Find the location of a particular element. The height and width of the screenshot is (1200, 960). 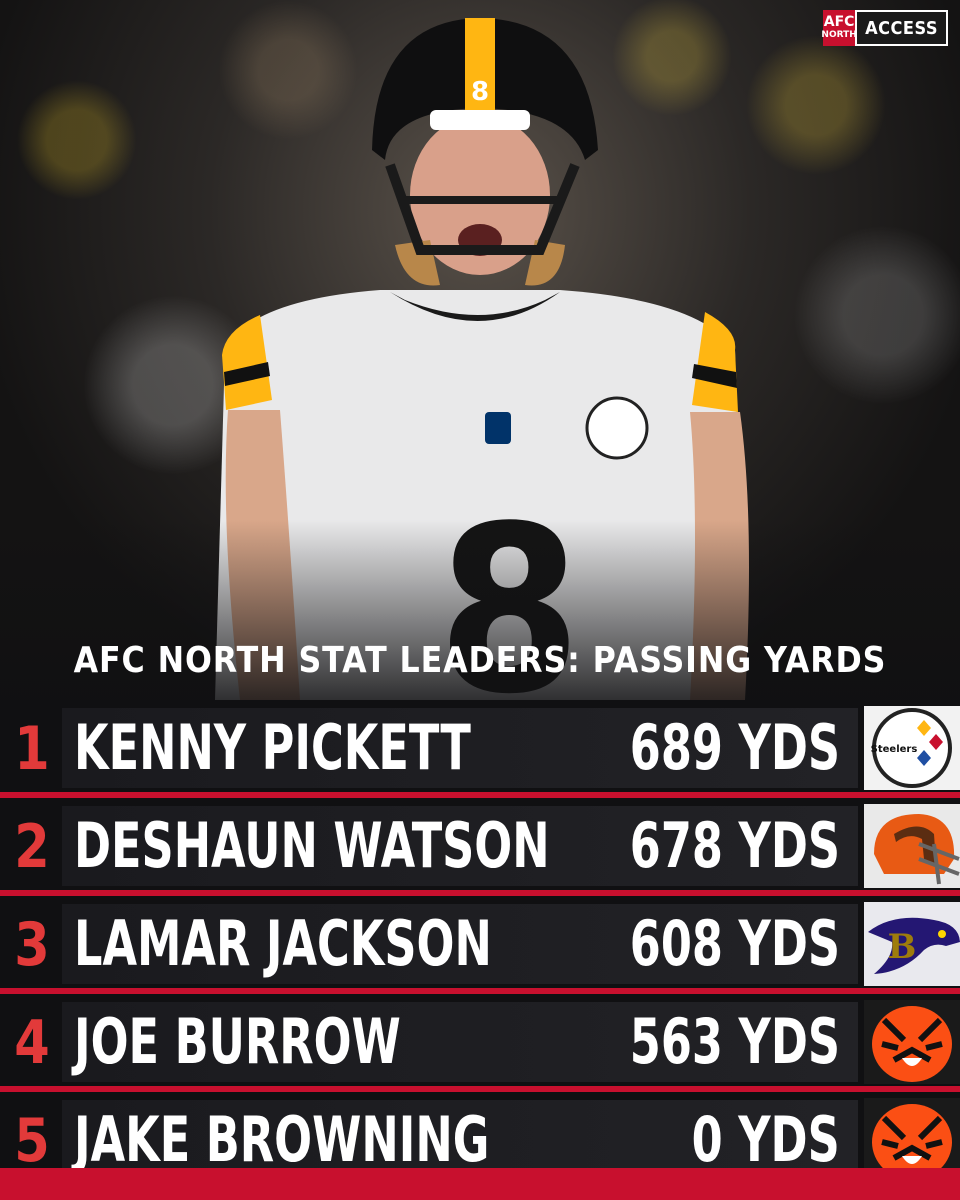

afc-shield-icon: AFC NORTH is located at coordinates (839, 28).